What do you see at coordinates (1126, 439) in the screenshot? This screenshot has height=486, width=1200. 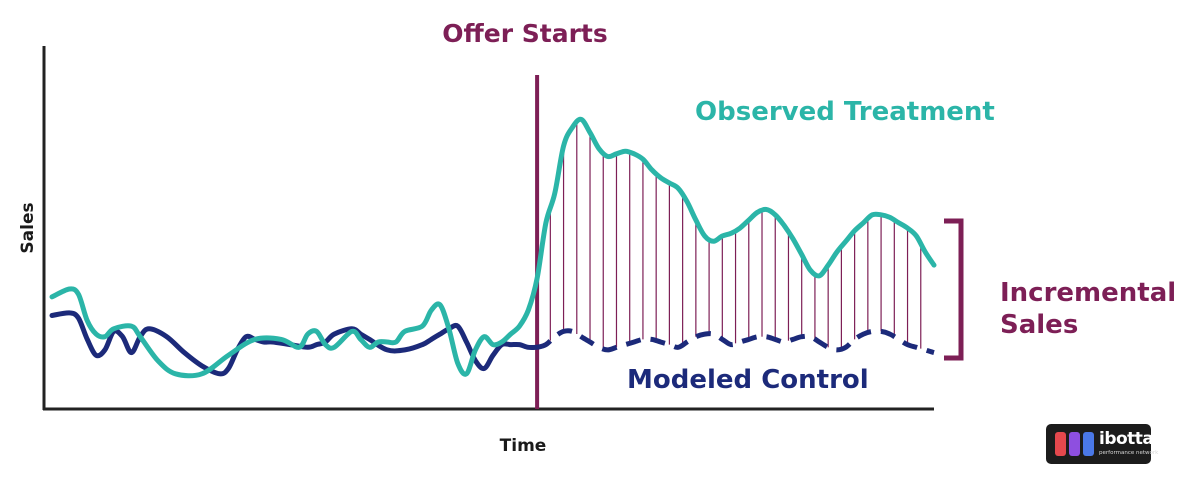 I see `logo-wordmark: ibotta` at bounding box center [1126, 439].